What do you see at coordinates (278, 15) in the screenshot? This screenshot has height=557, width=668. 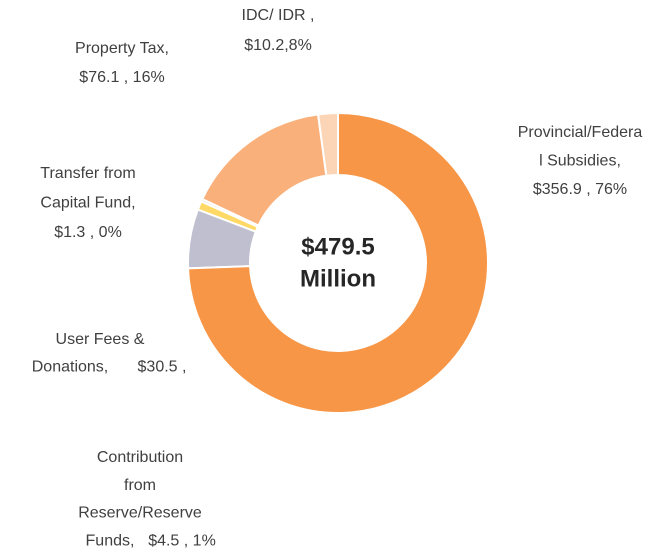 I see `slice-label: IDC/ IDR ,` at bounding box center [278, 15].